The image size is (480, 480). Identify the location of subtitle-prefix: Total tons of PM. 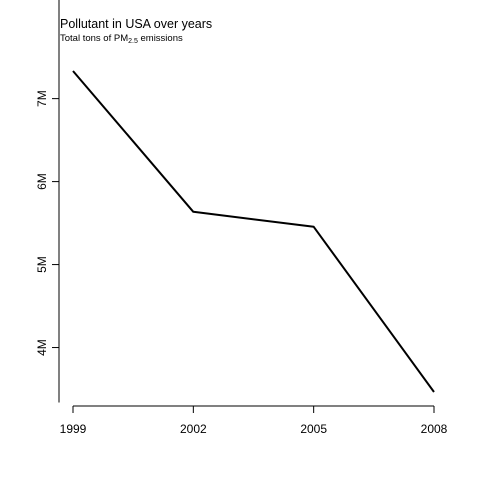
(94, 38).